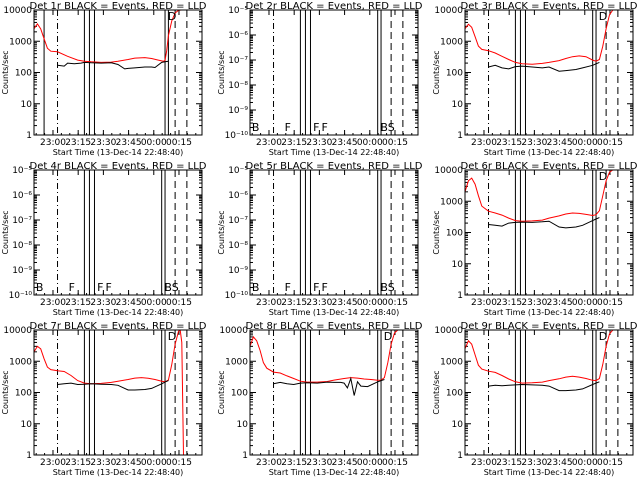 The width and height of the screenshot is (640, 480). I want to click on y-tick-label: 10⁻¹⁰, so click(21, 296).